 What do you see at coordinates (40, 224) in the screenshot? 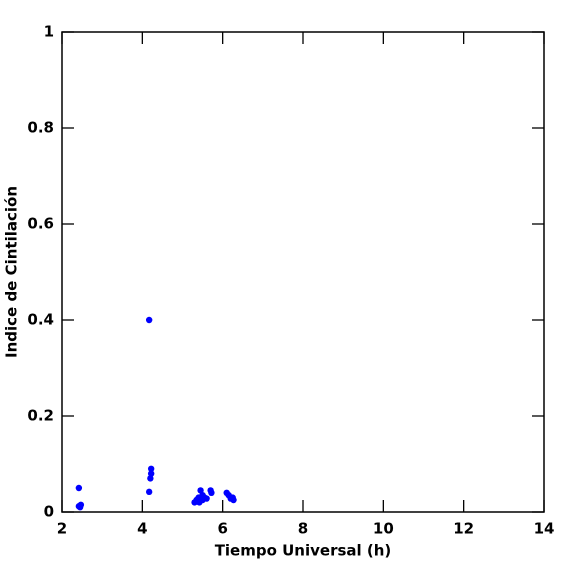
I see `y-tick-label: 0.6` at bounding box center [40, 224].